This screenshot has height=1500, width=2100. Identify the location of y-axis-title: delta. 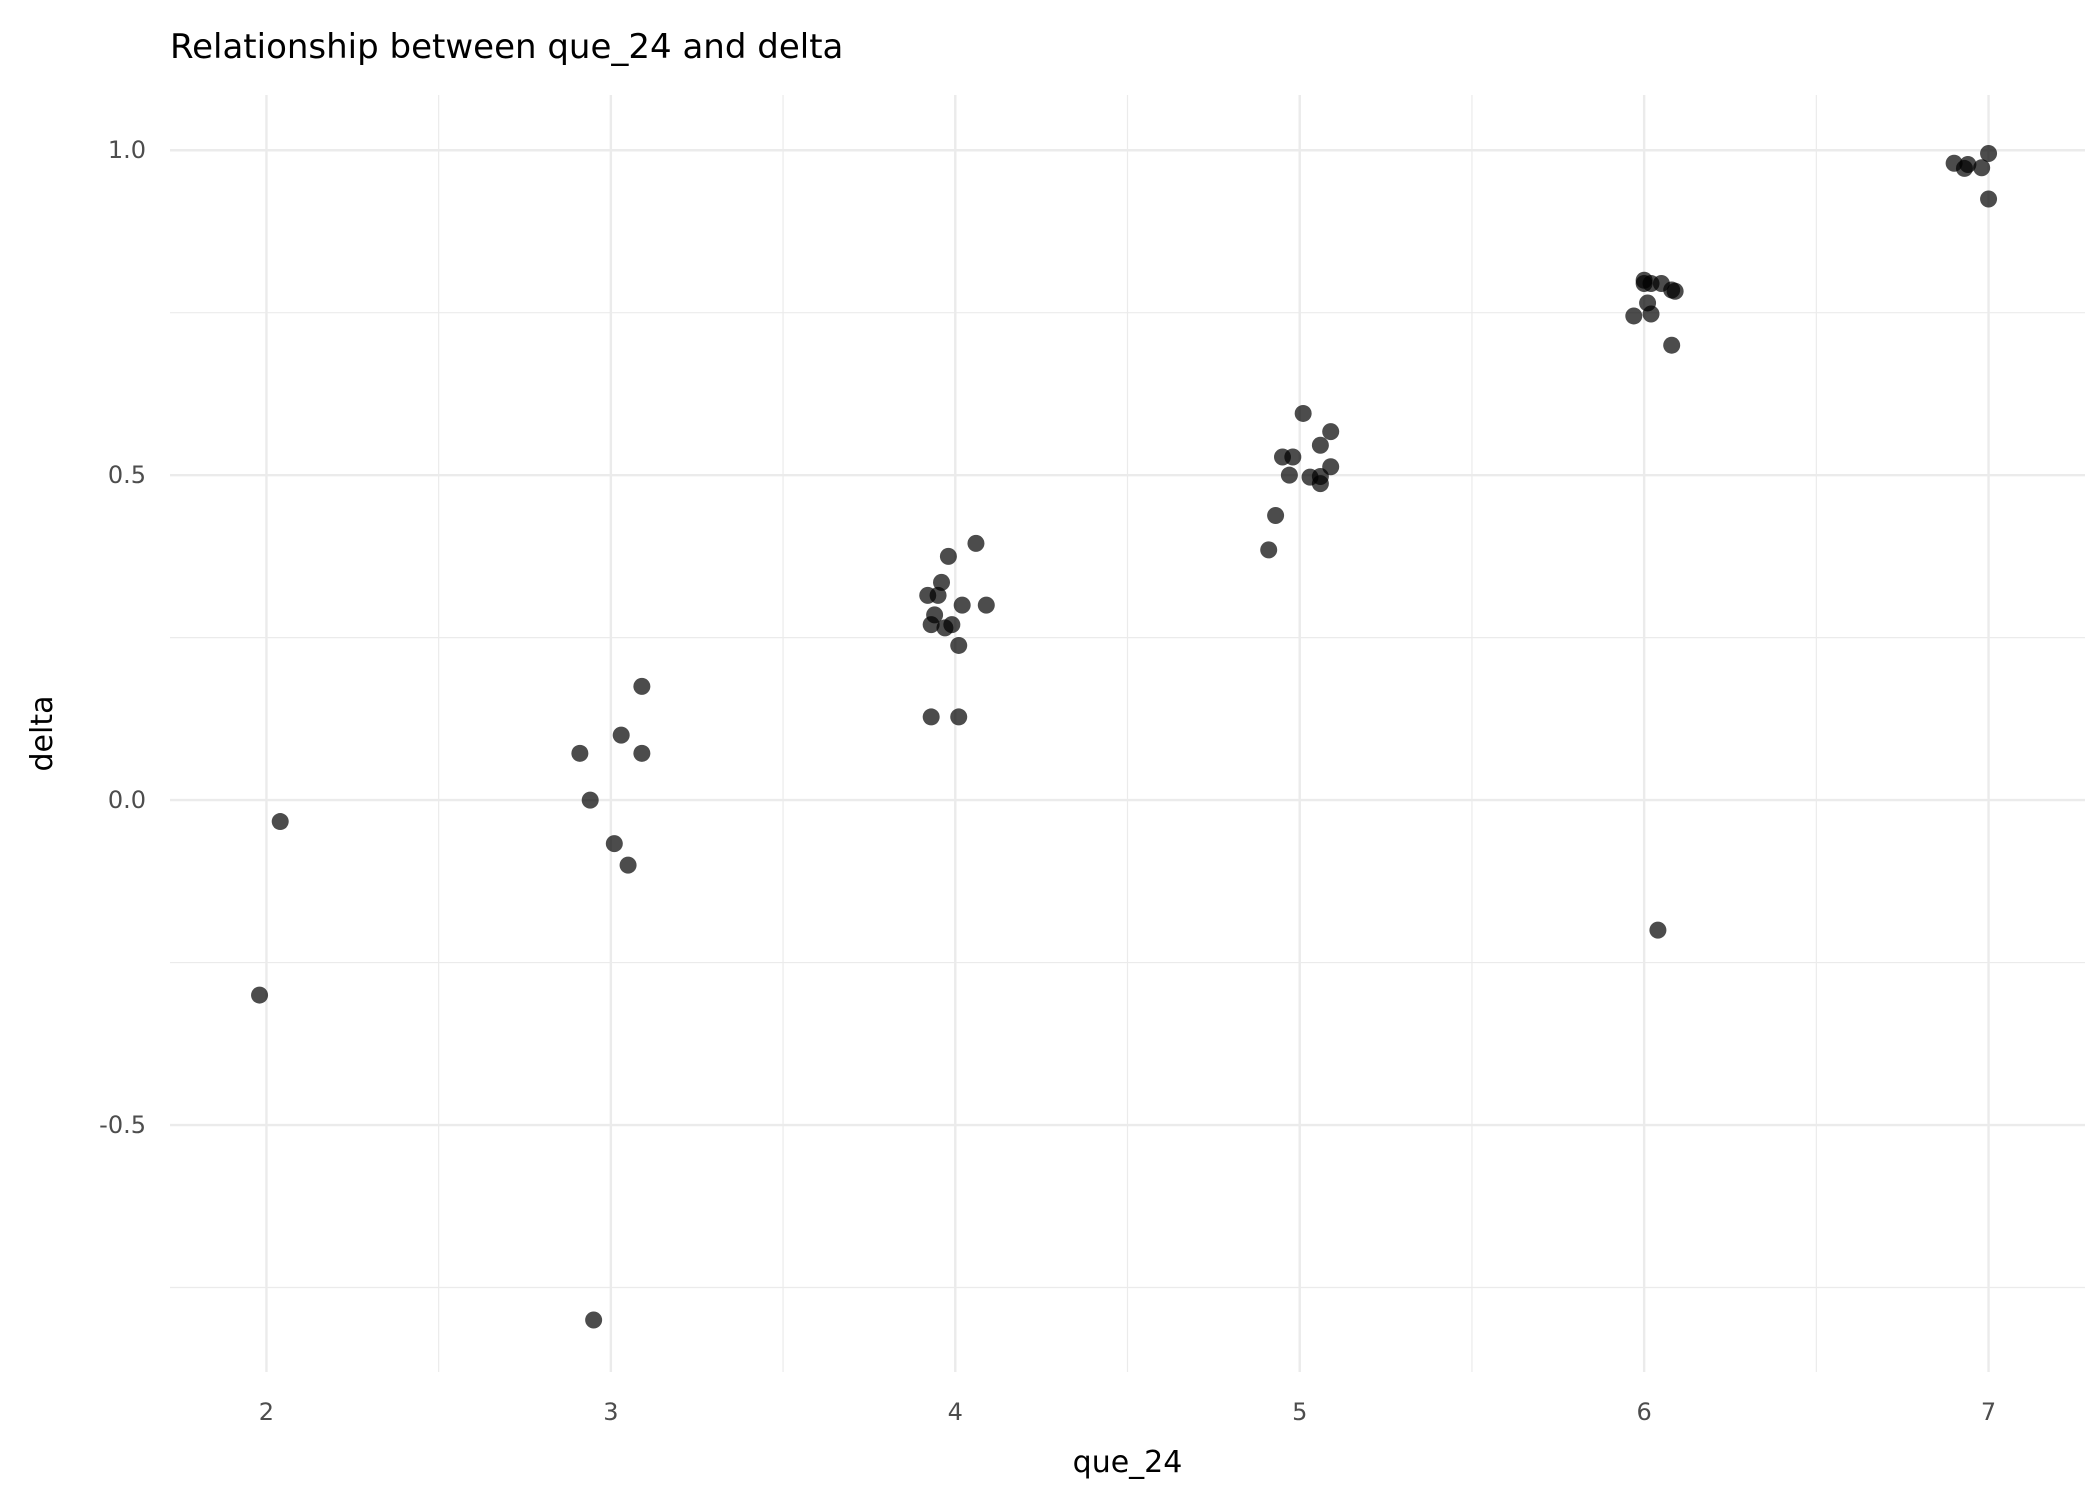
(42, 734).